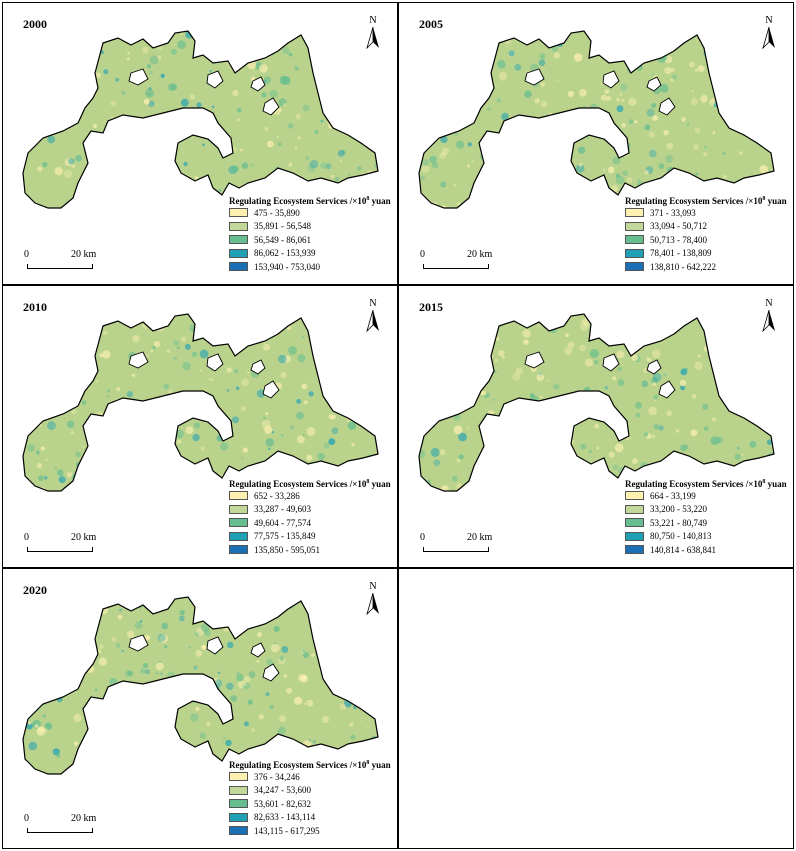 This screenshot has width=796, height=851. I want to click on legend-item: 80,750 - 140,813, so click(706, 537).